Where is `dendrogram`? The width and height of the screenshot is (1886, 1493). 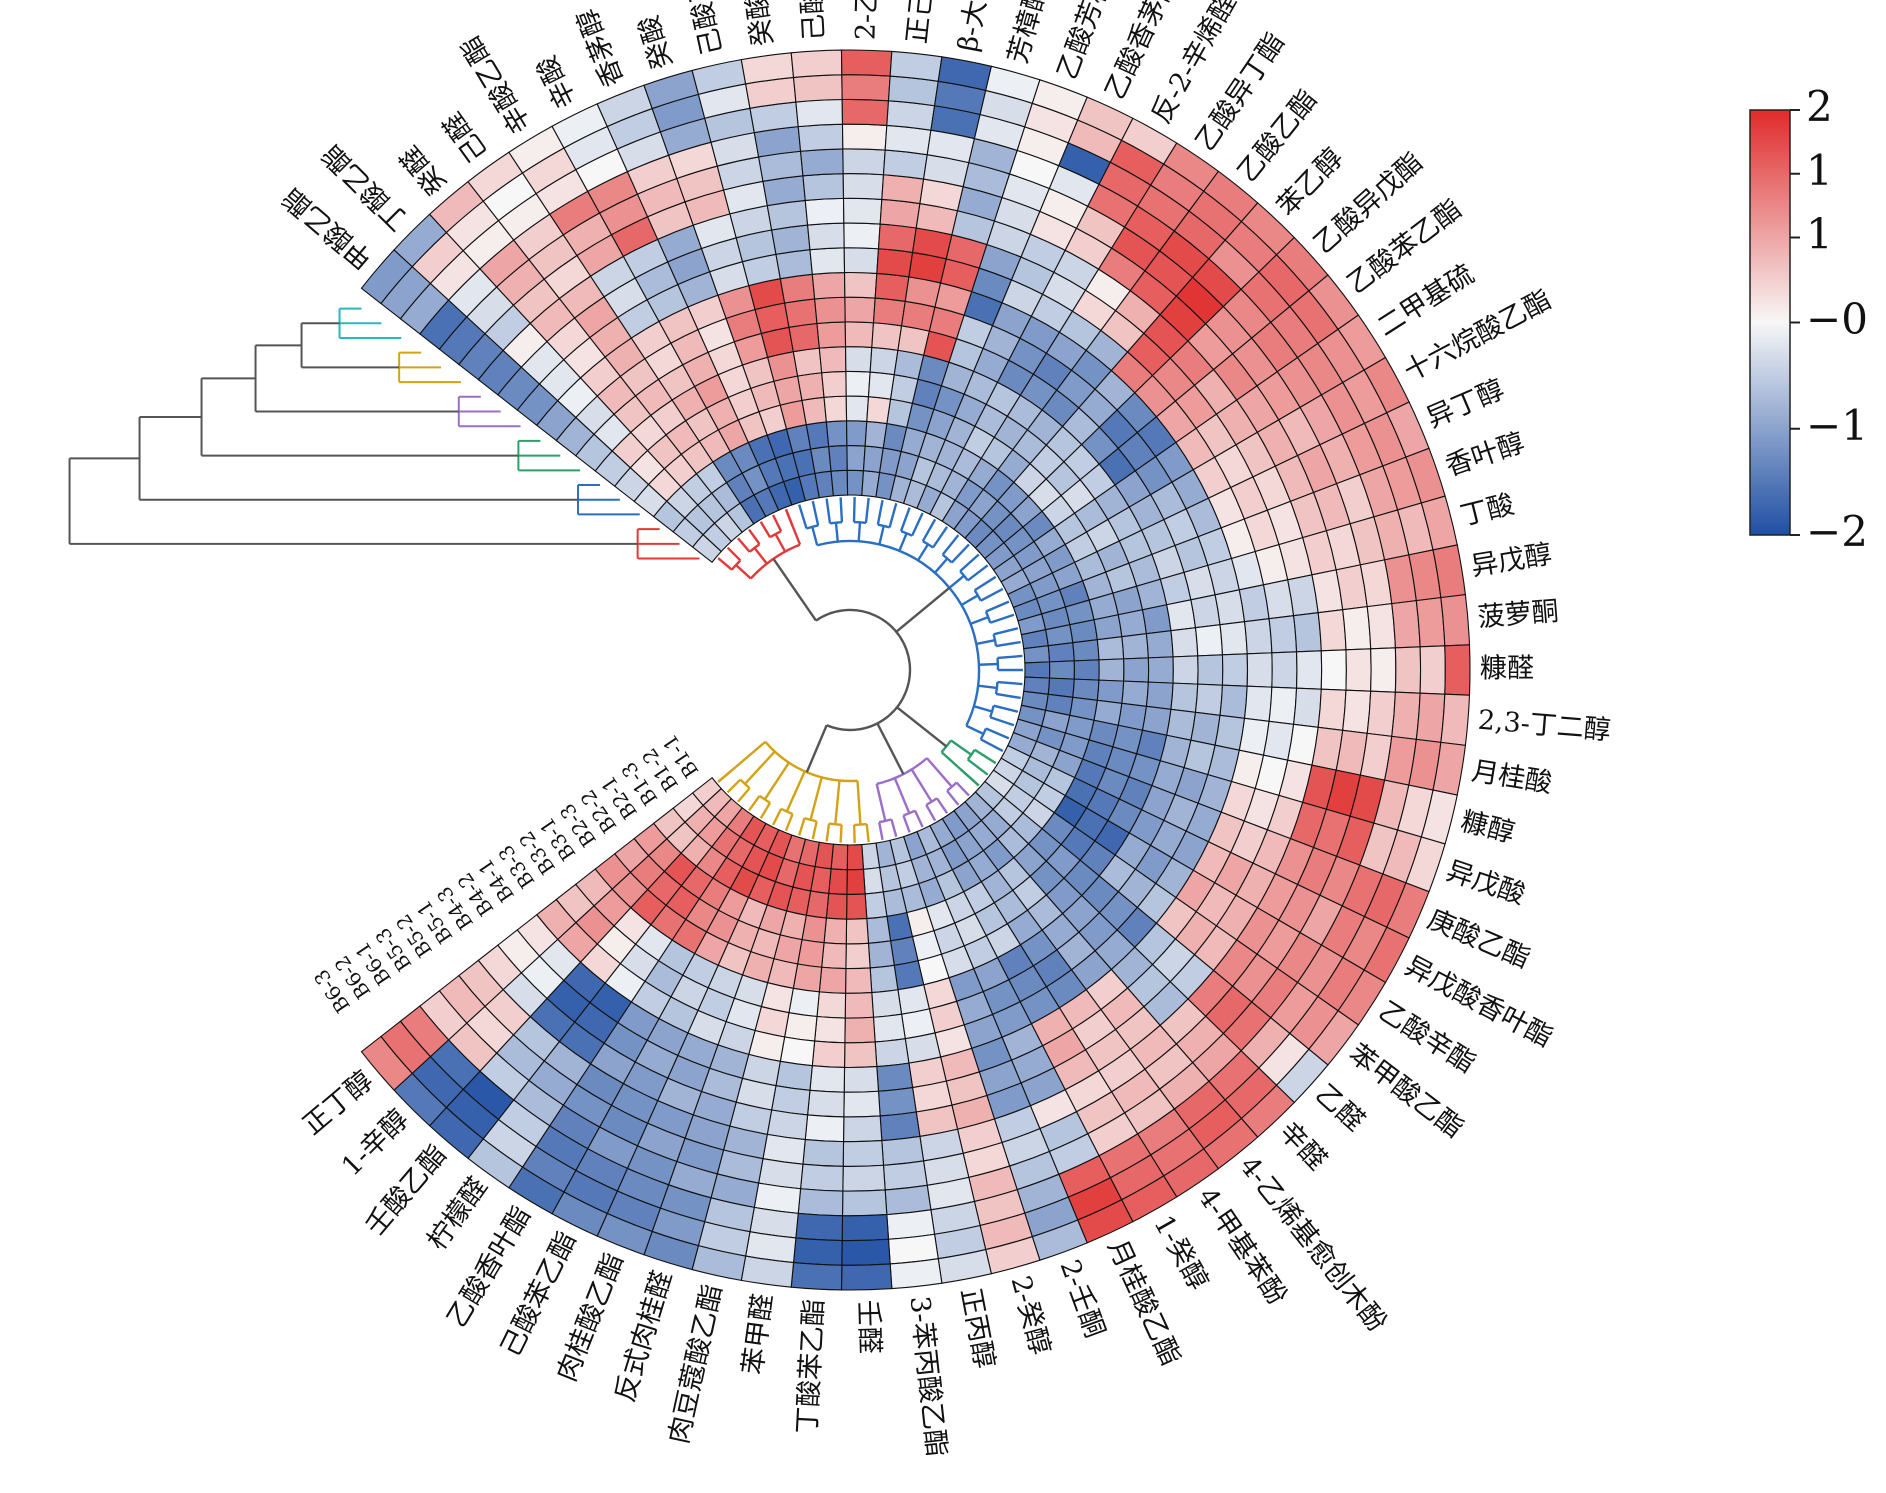
dendrogram is located at coordinates (870, 670).